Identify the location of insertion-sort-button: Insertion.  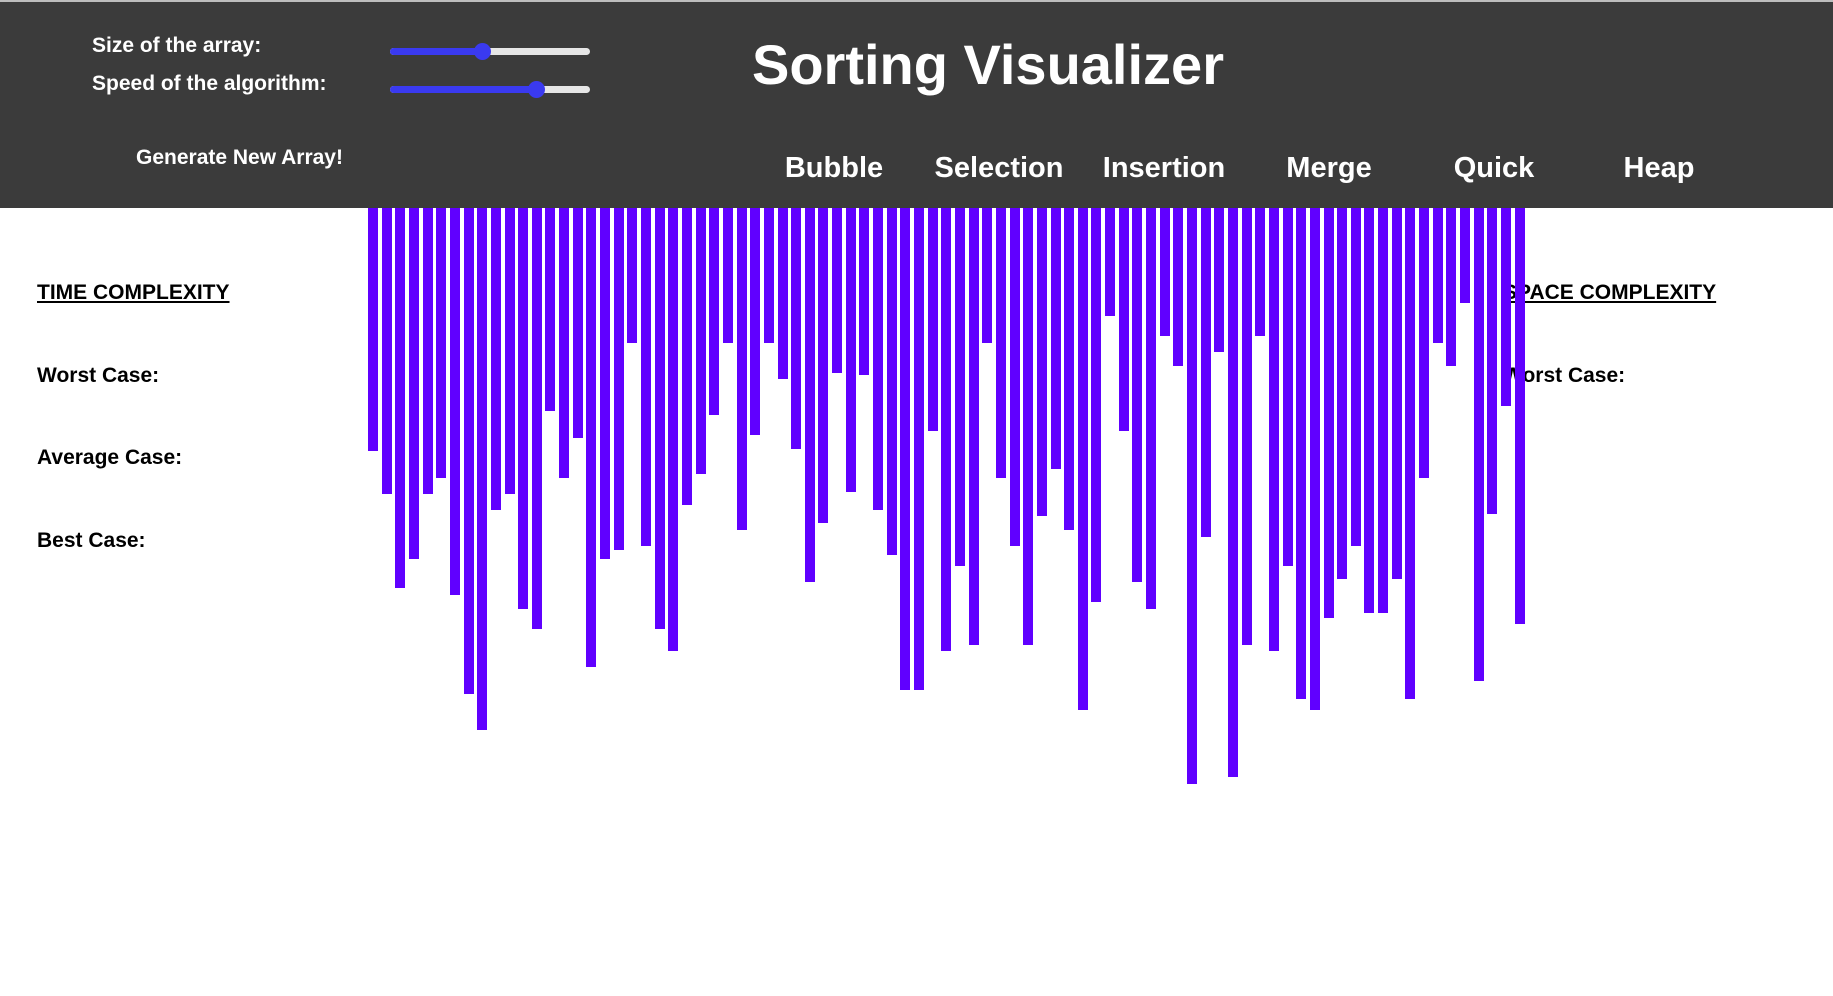
(1164, 168).